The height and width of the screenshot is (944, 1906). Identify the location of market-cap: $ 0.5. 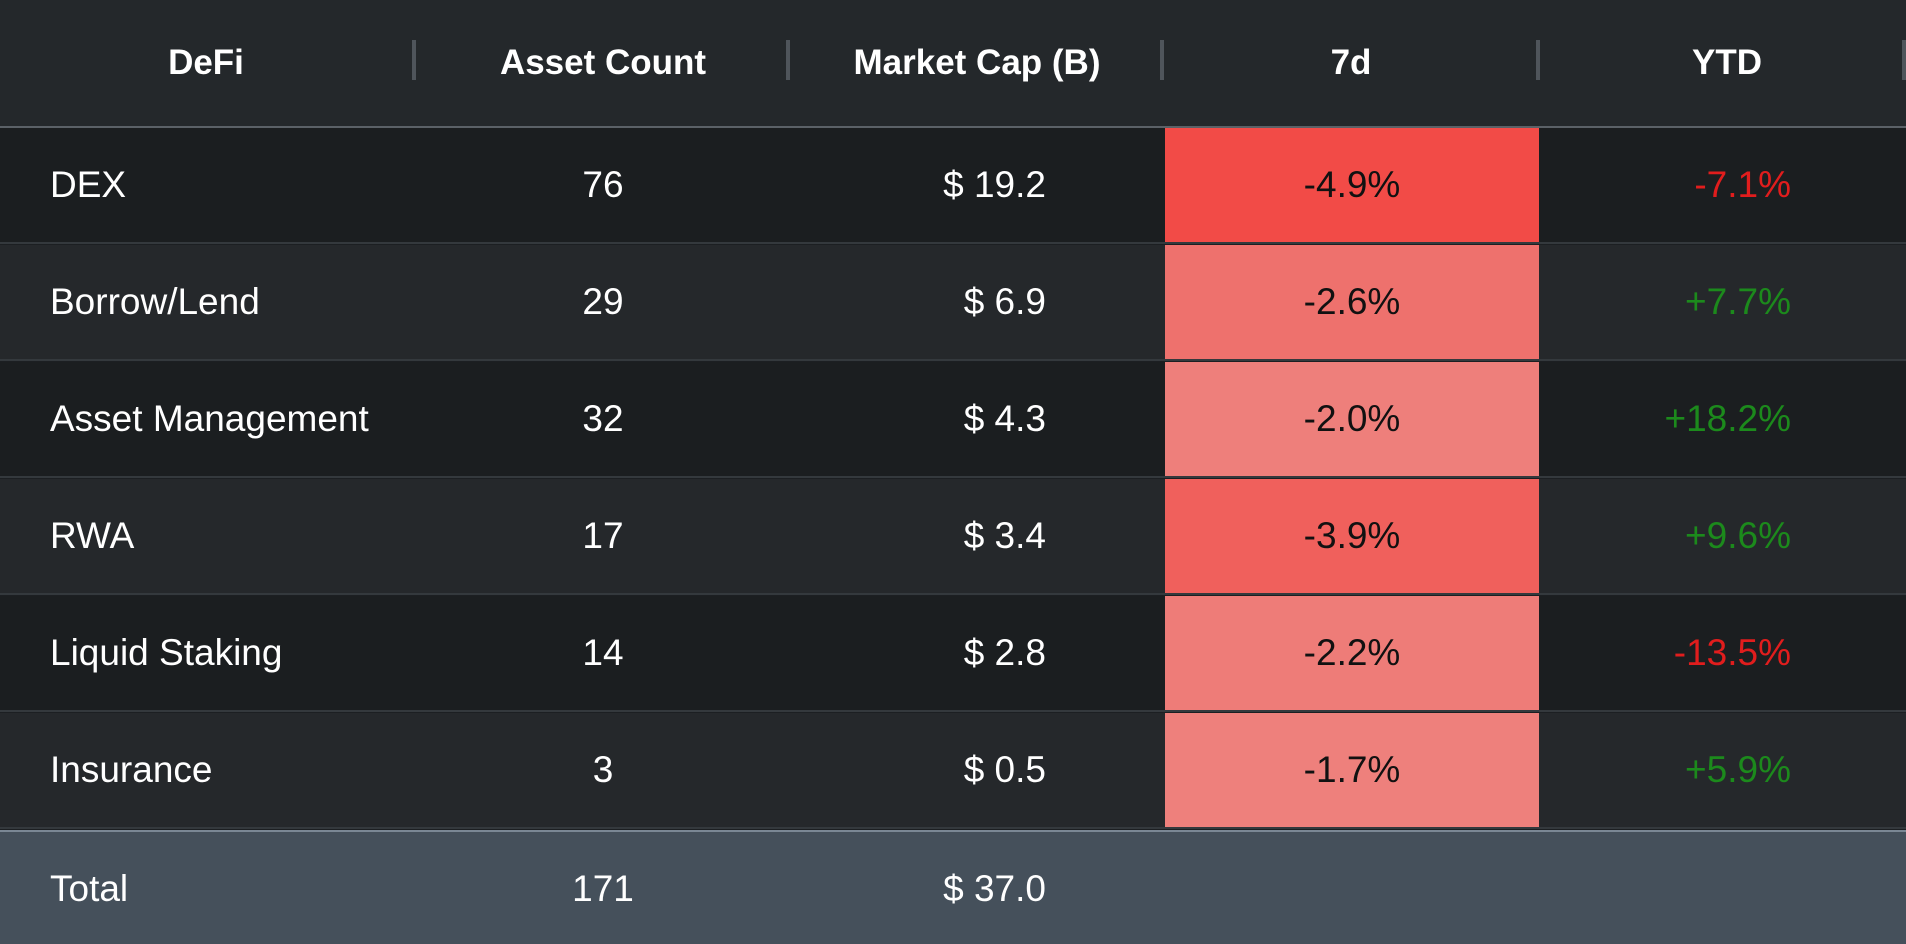
(1004, 769).